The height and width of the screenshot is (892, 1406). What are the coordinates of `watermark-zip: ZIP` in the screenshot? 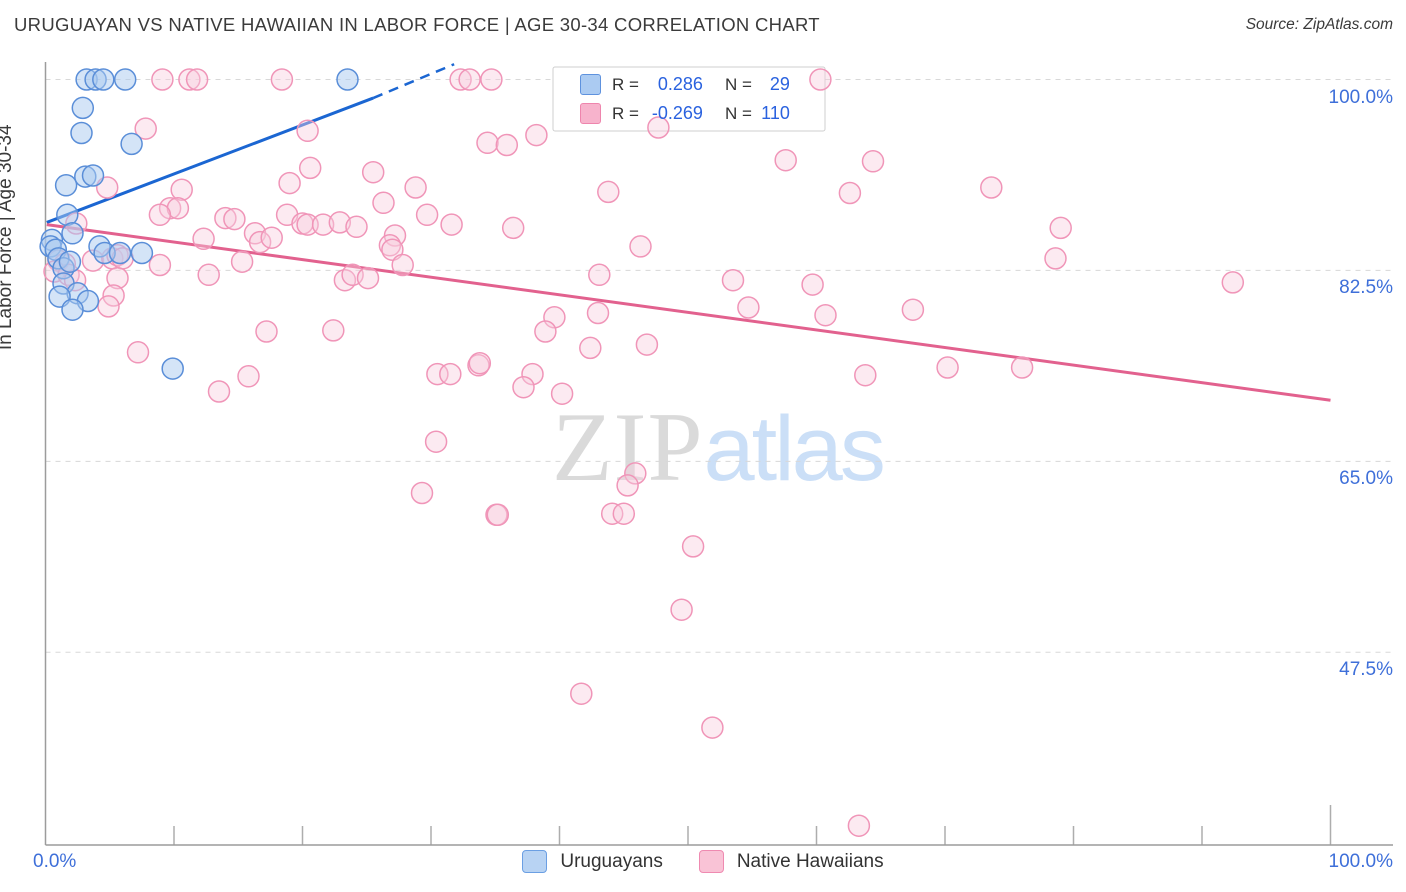 It's located at (628, 447).